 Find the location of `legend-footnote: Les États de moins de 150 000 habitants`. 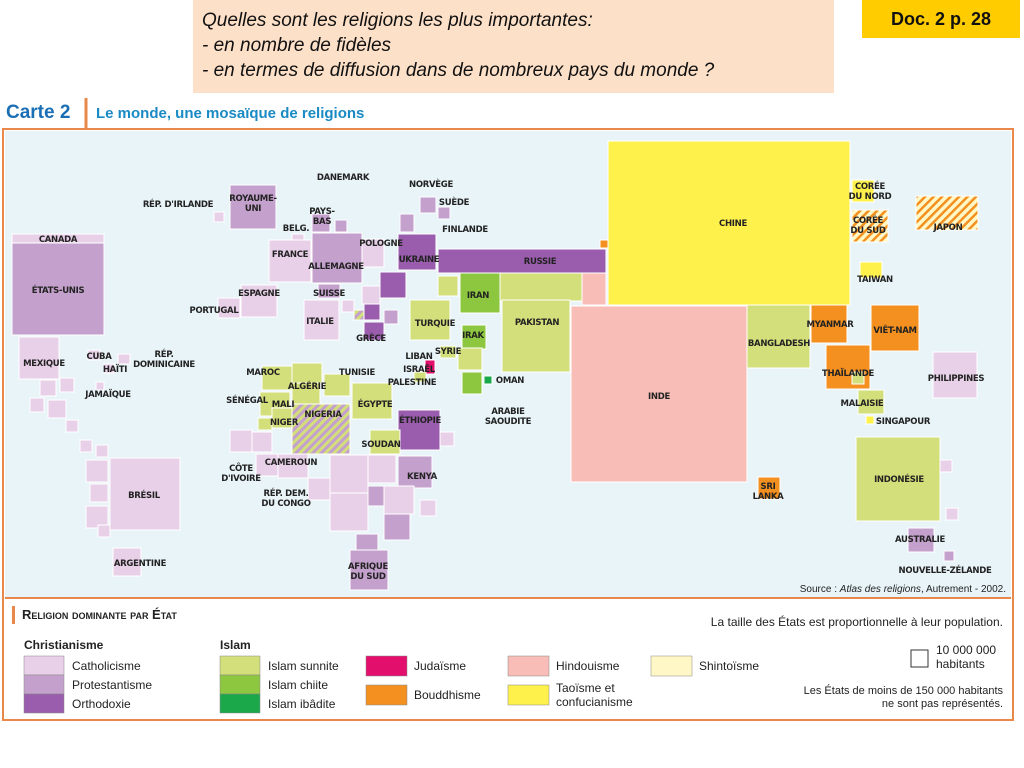

legend-footnote: Les États de moins de 150 000 habitants is located at coordinates (904, 690).